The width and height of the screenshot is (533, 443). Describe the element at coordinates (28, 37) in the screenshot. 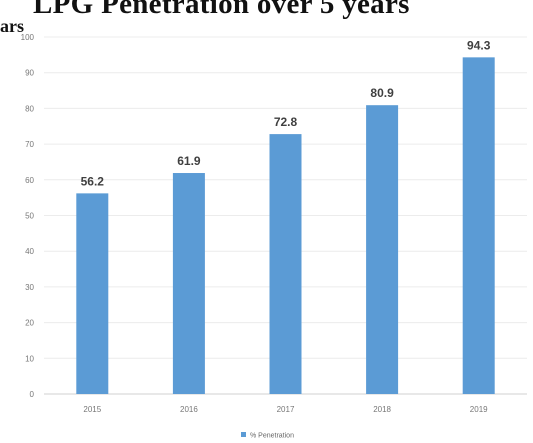

I see `y-tick-label: 100` at that location.